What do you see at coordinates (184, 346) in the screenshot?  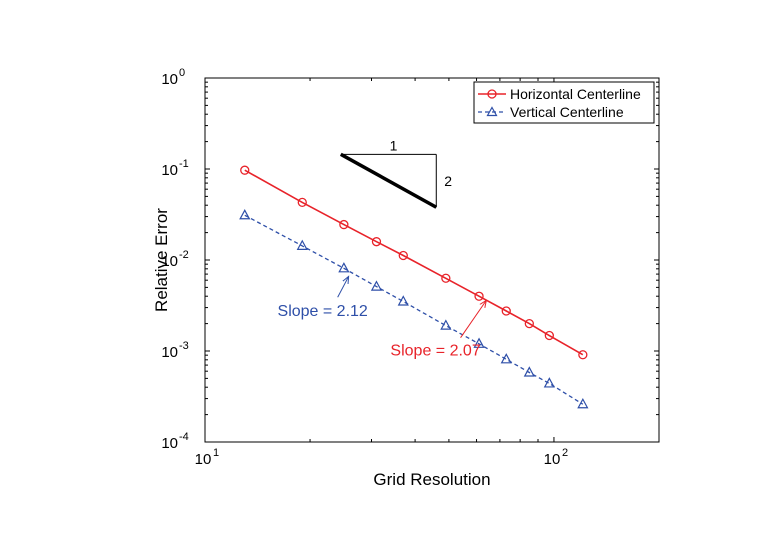 I see `y-tick-label-exponent: -3` at bounding box center [184, 346].